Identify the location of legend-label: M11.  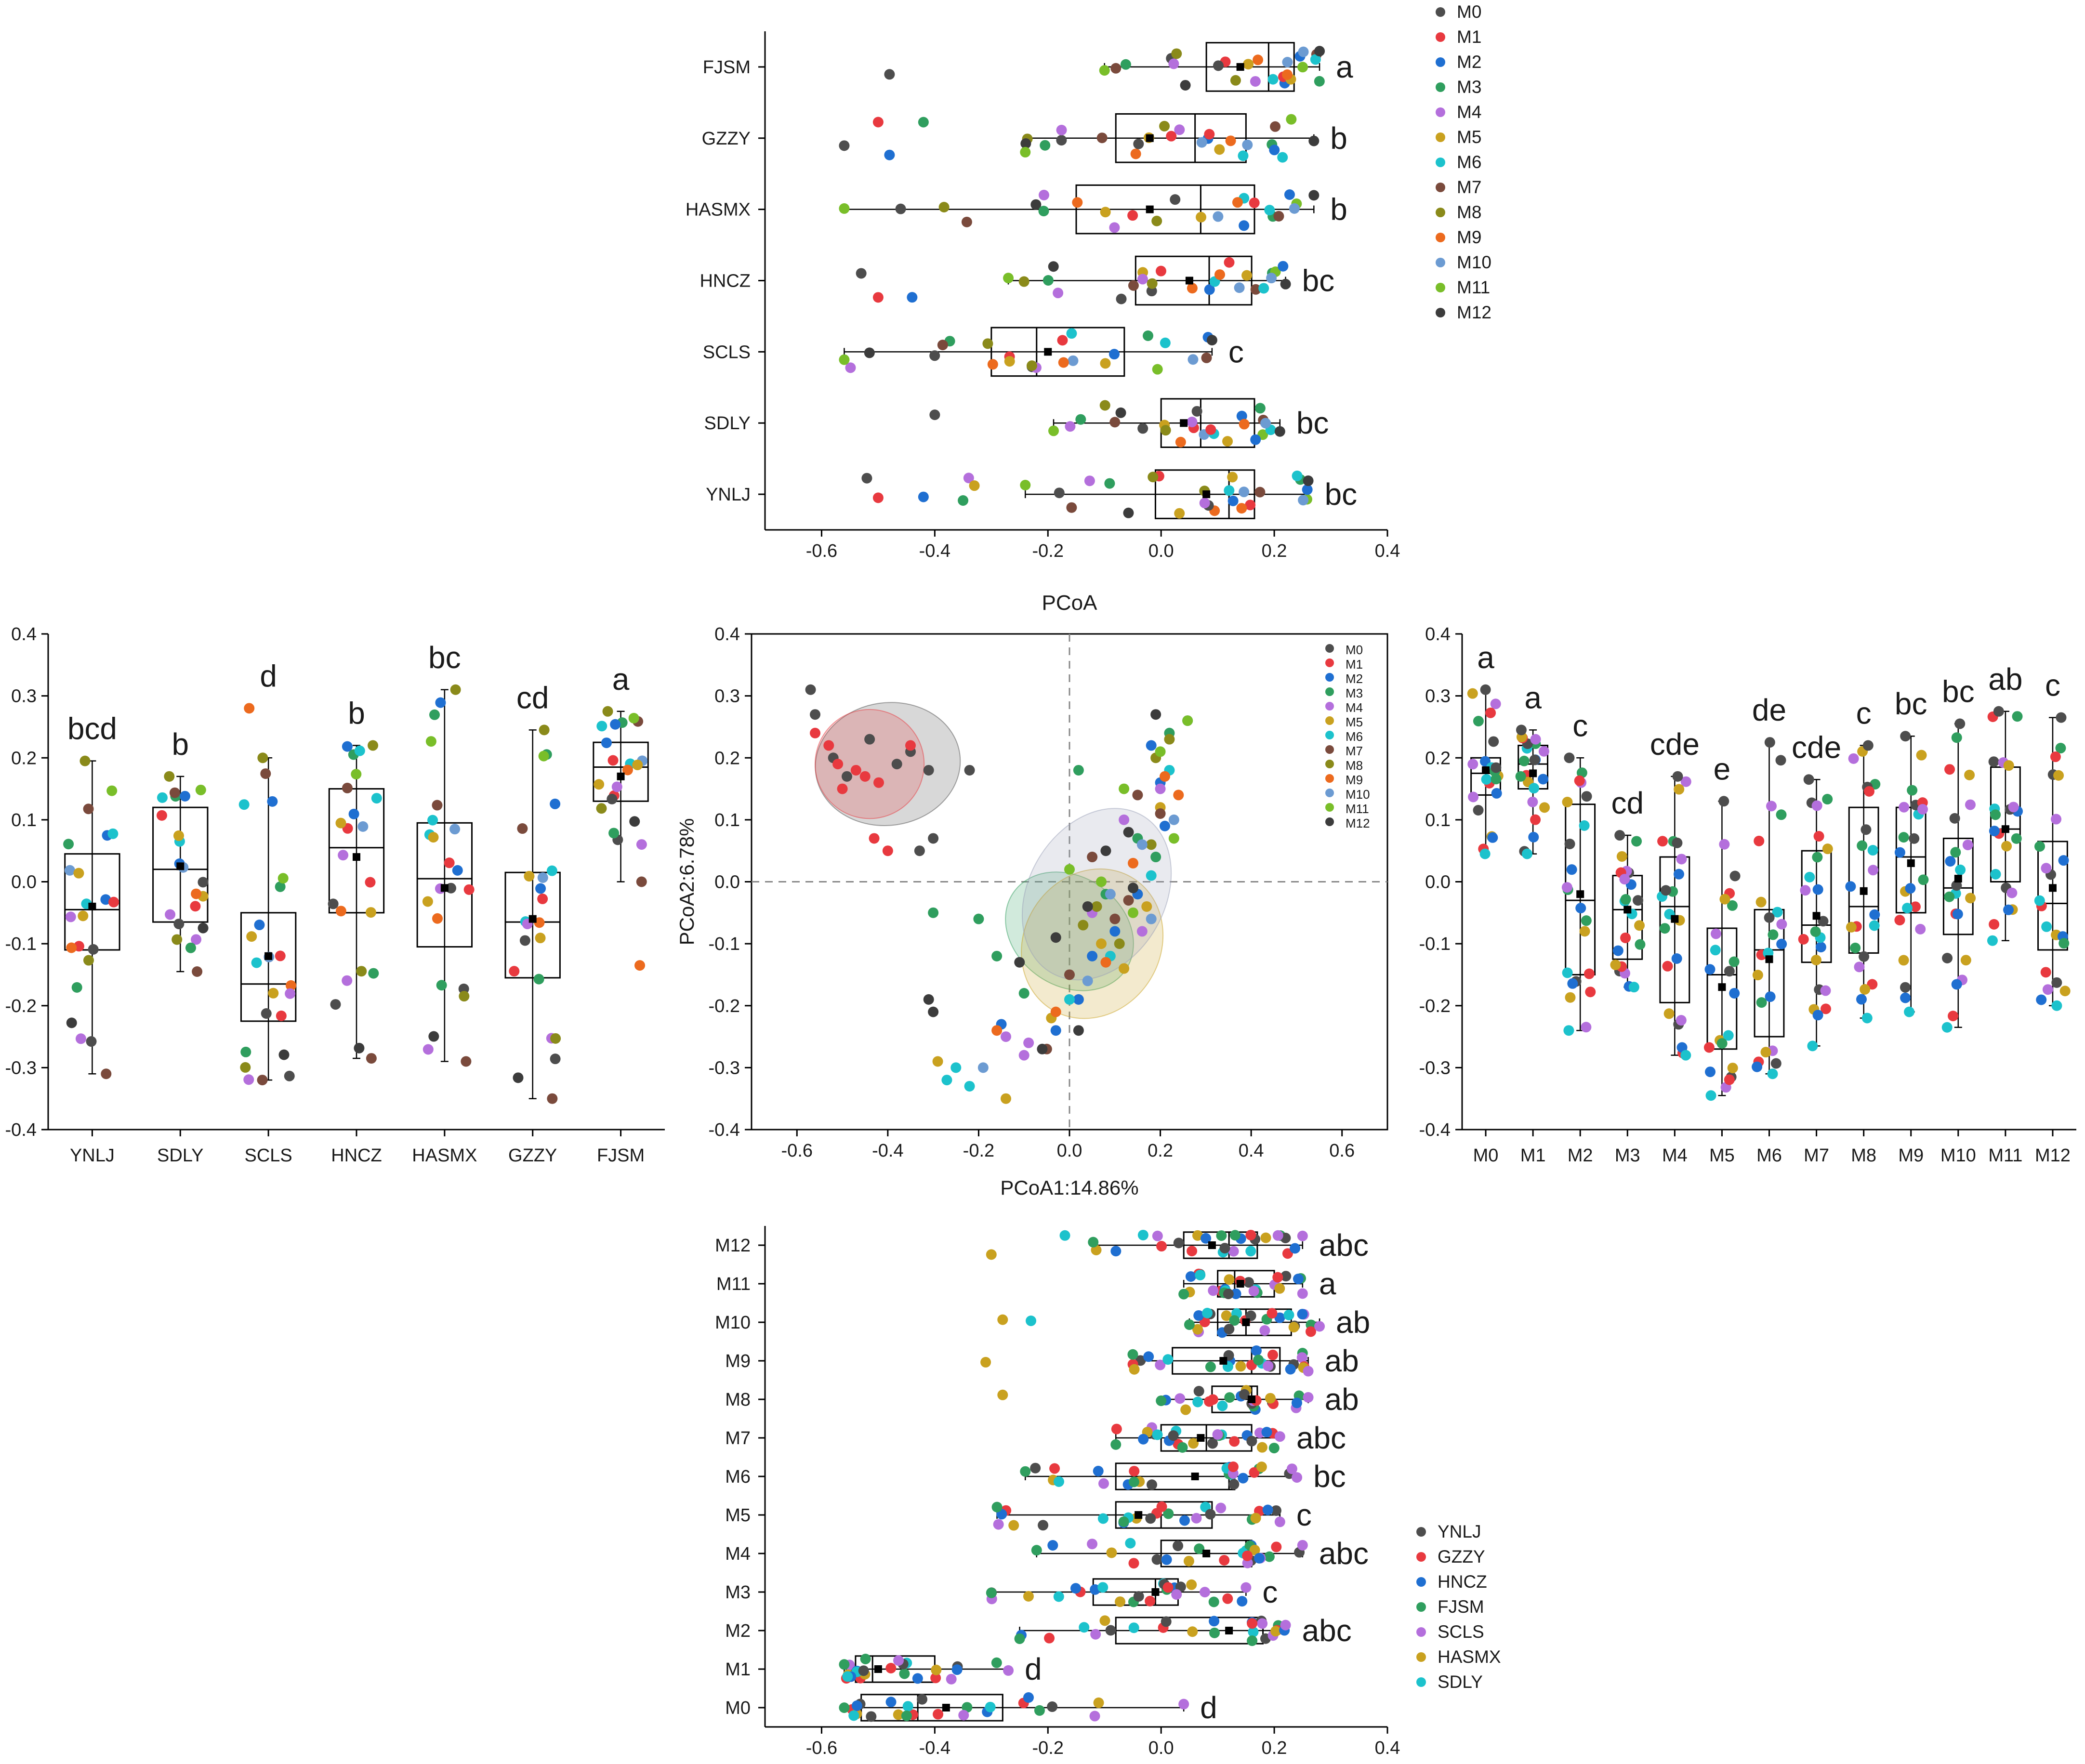
(1473, 287).